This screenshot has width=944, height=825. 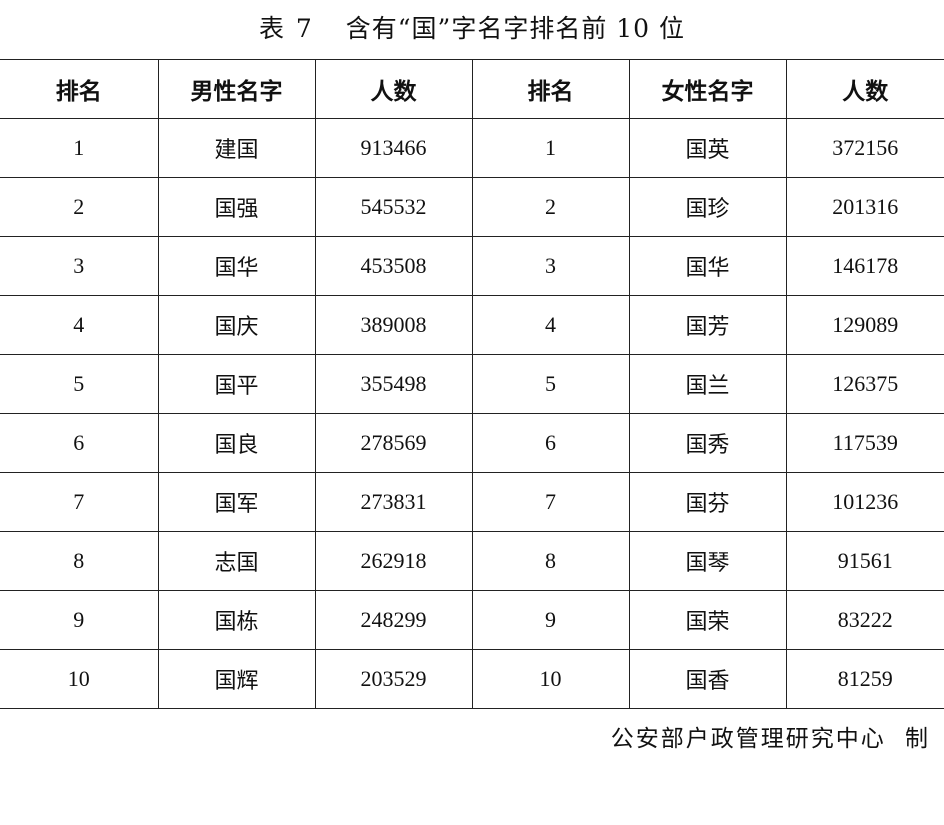 I want to click on female-count-cell: 129089, so click(x=864, y=325).